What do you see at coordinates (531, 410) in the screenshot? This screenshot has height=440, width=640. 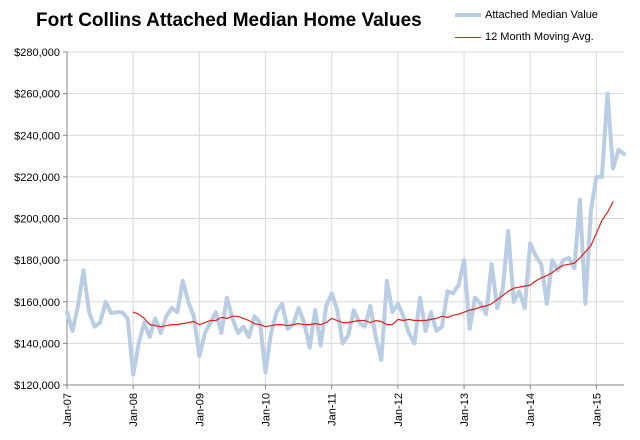 I see `x-tick-label: Jan-14` at bounding box center [531, 410].